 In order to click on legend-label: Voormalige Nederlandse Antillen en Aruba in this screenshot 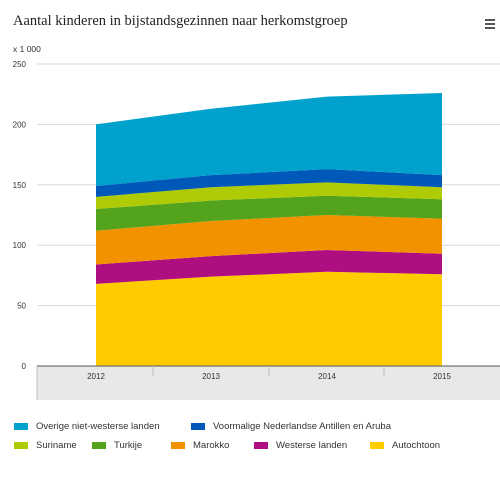, I will do `click(302, 426)`.